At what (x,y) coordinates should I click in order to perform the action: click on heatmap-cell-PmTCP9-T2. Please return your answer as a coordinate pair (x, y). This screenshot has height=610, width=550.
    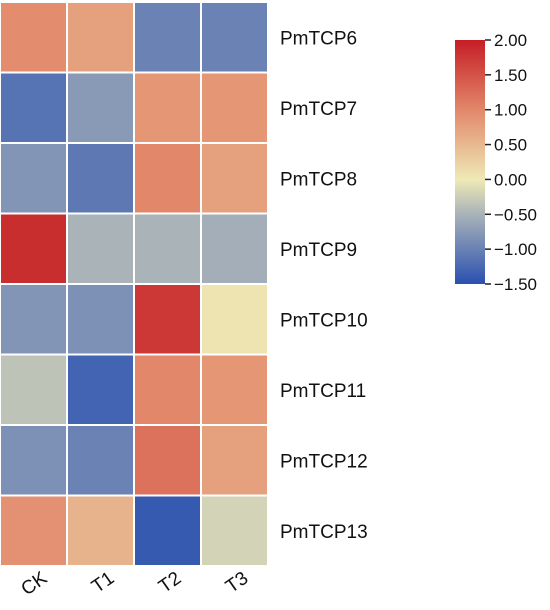
    Looking at the image, I should click on (167, 248).